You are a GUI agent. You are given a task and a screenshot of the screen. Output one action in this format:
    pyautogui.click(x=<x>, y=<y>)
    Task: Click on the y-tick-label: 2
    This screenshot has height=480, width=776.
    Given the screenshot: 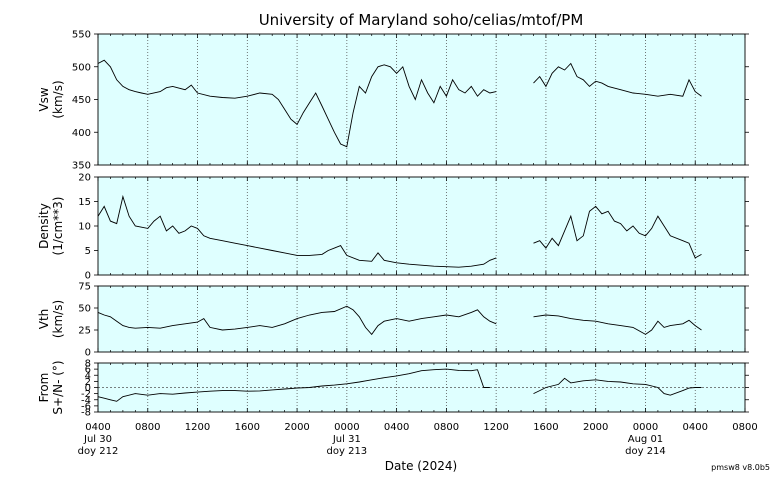 What is the action you would take?
    pyautogui.click(x=88, y=382)
    